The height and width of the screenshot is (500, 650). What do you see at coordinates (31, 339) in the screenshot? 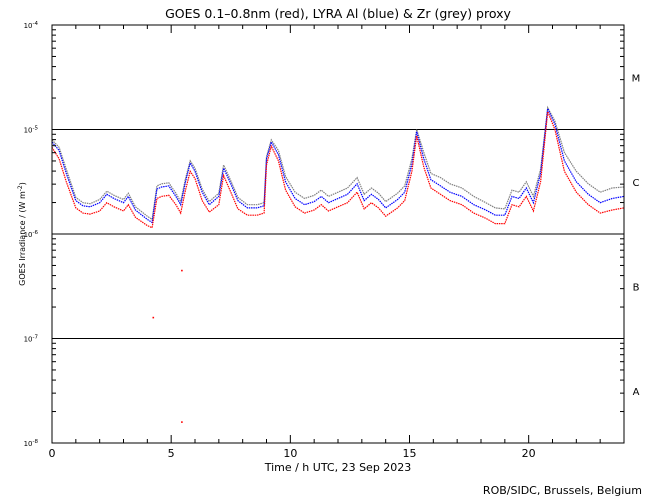
I see `y-tick-label-1: 10⁻⁷` at bounding box center [31, 339].